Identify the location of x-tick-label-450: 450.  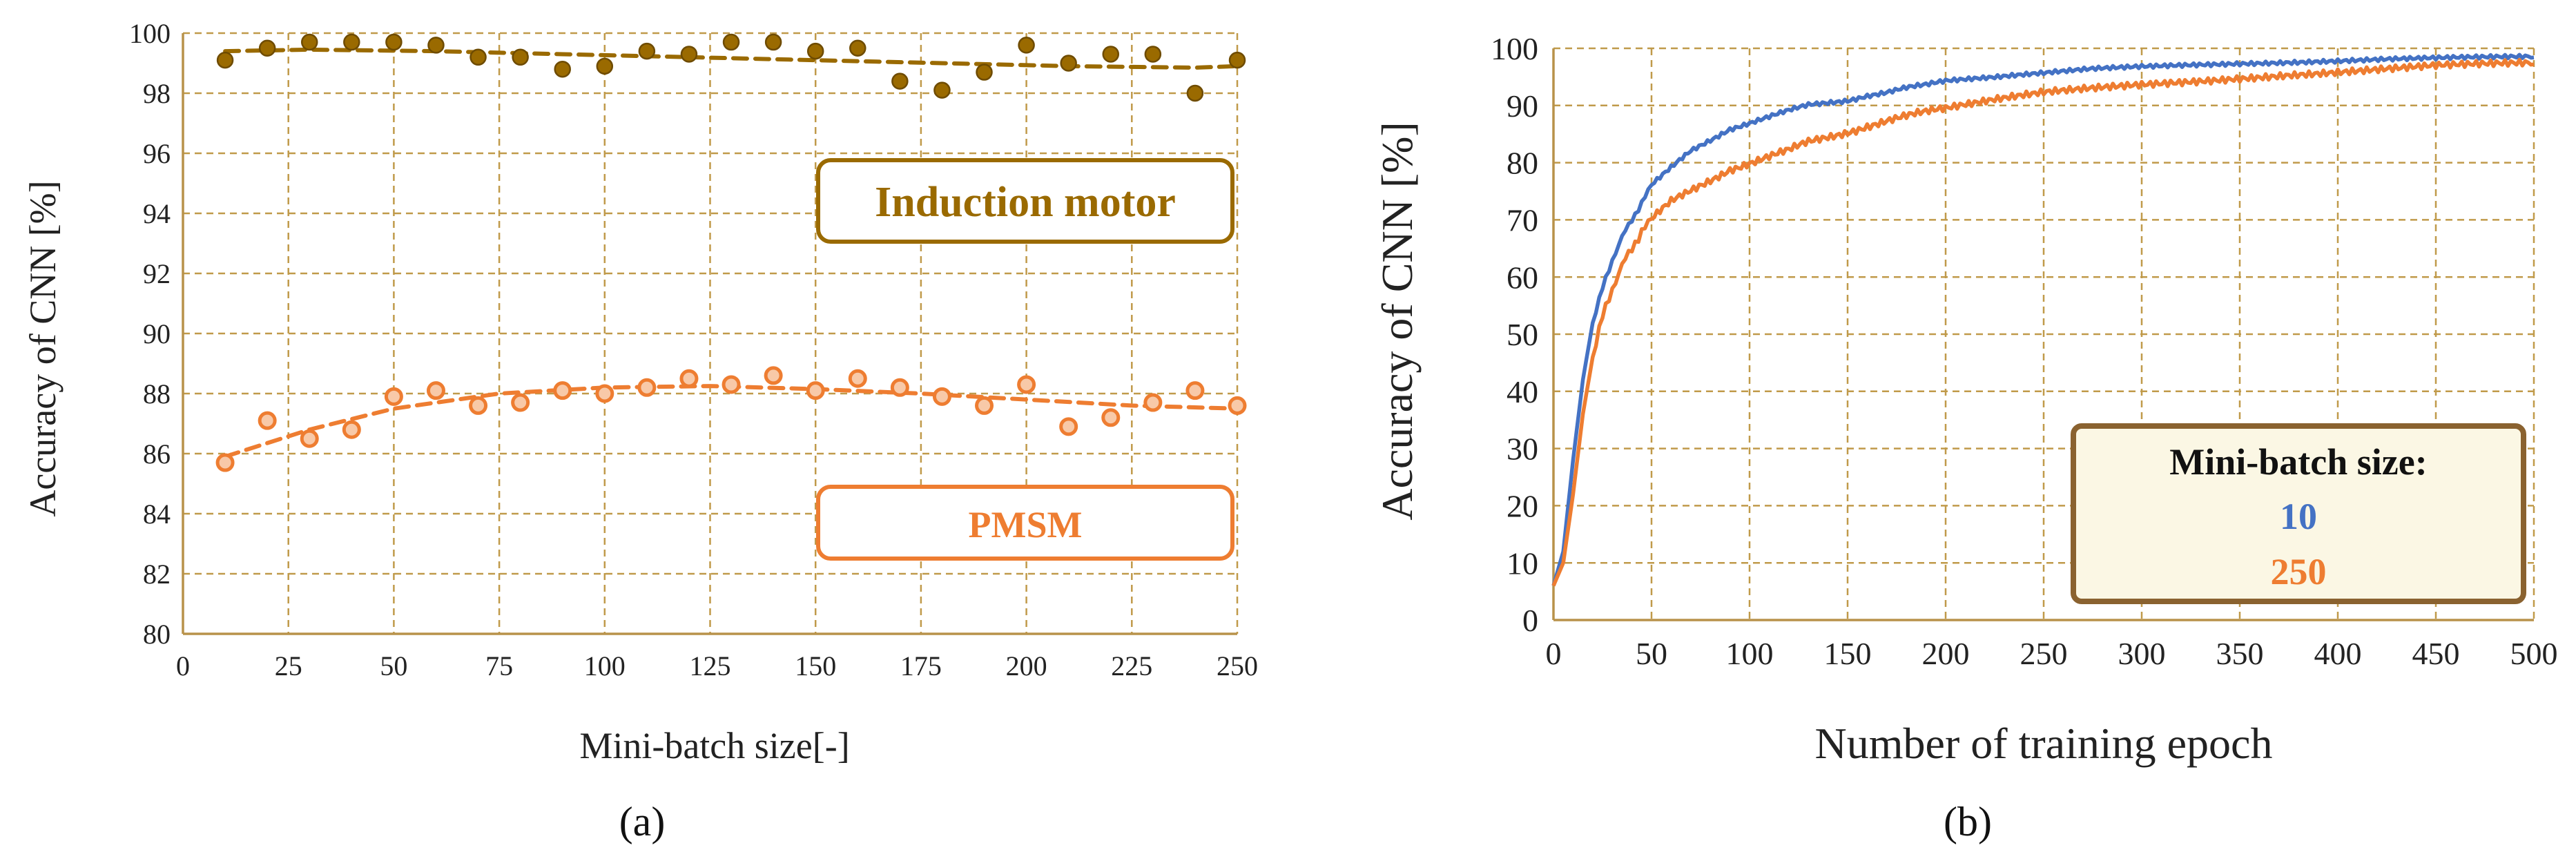
(2436, 654).